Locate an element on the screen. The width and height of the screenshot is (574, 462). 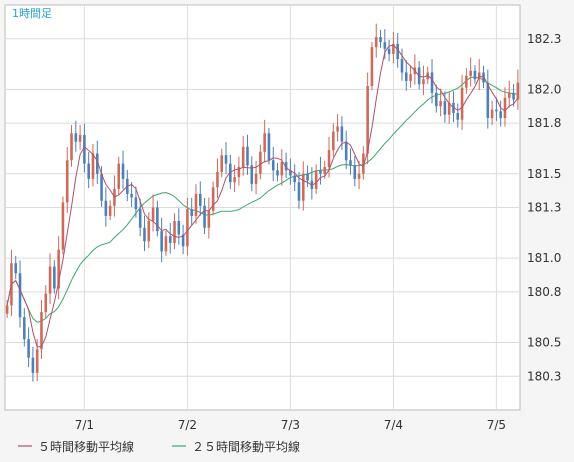
y-tick-label-6: 180.8 is located at coordinates (544, 292).